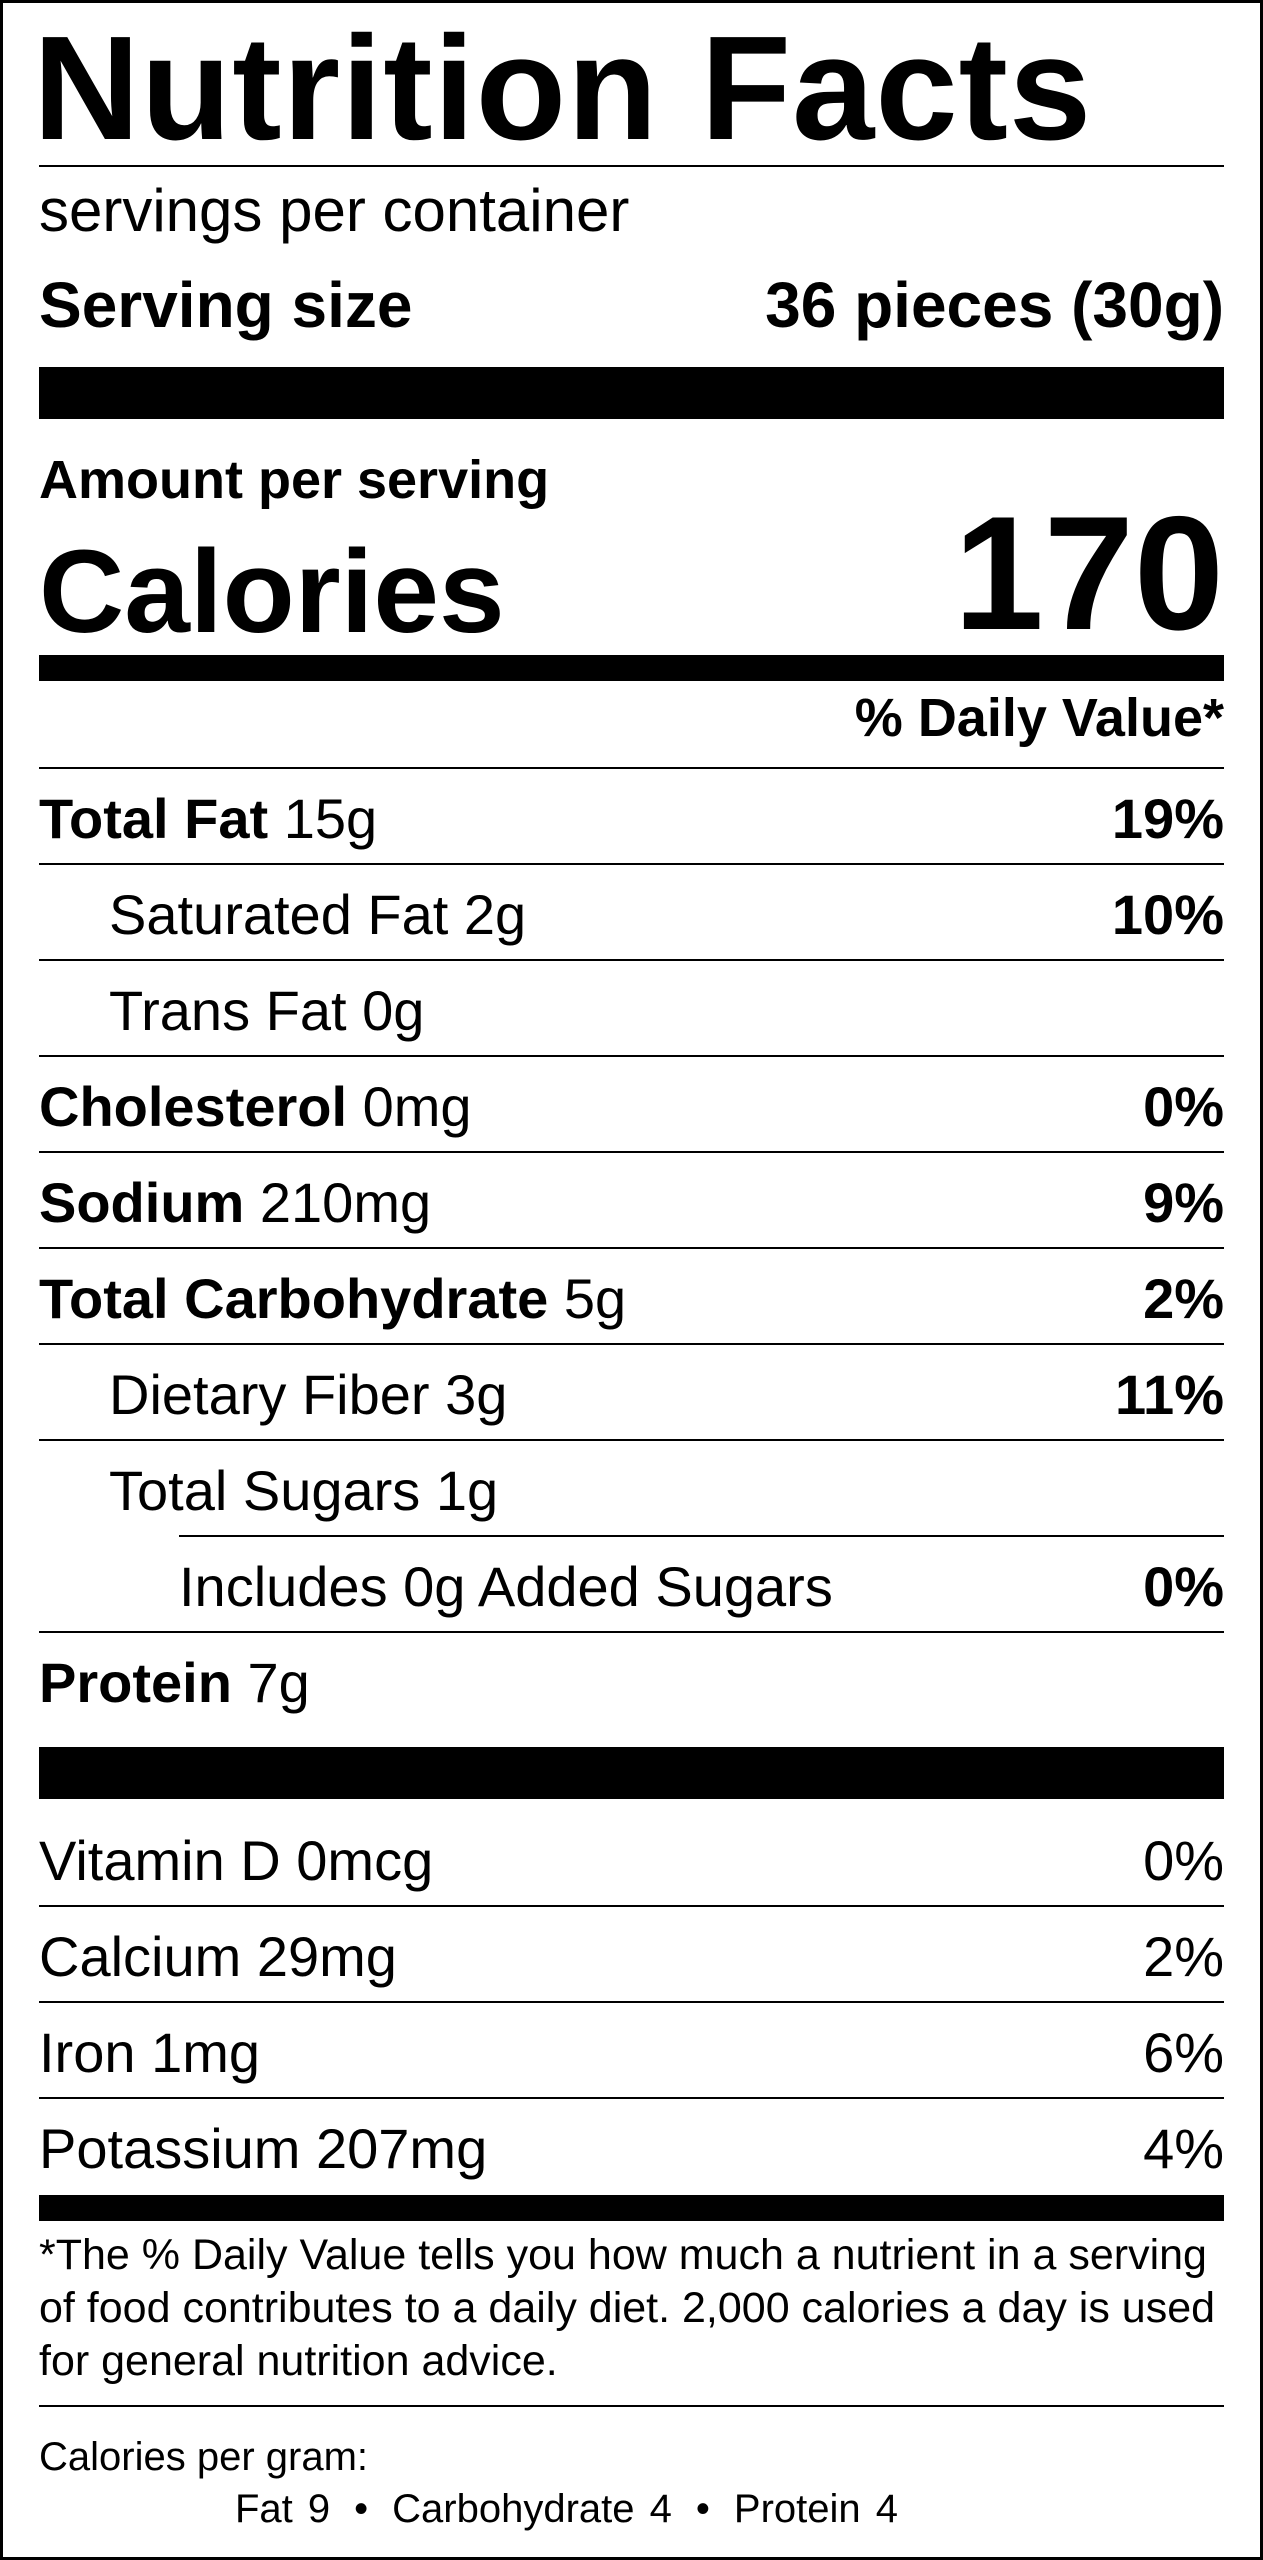 The width and height of the screenshot is (1263, 2560). What do you see at coordinates (631, 913) in the screenshot?
I see `nutrient-row-saturated-fat: Saturated Fat 2g 10%` at bounding box center [631, 913].